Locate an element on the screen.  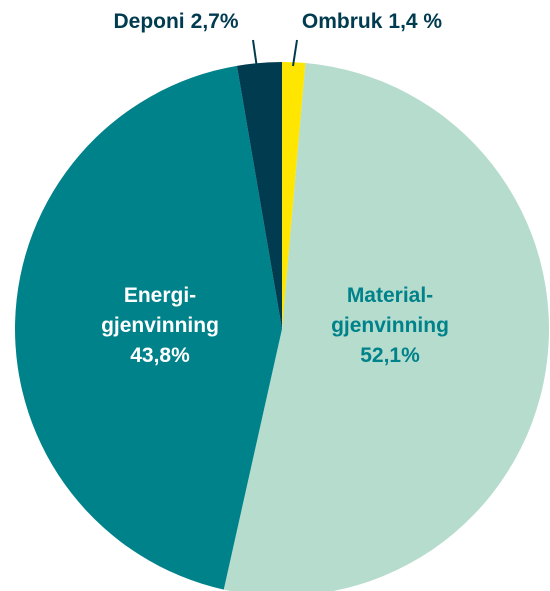
slice-label: Deponi 2,7% is located at coordinates (175, 21).